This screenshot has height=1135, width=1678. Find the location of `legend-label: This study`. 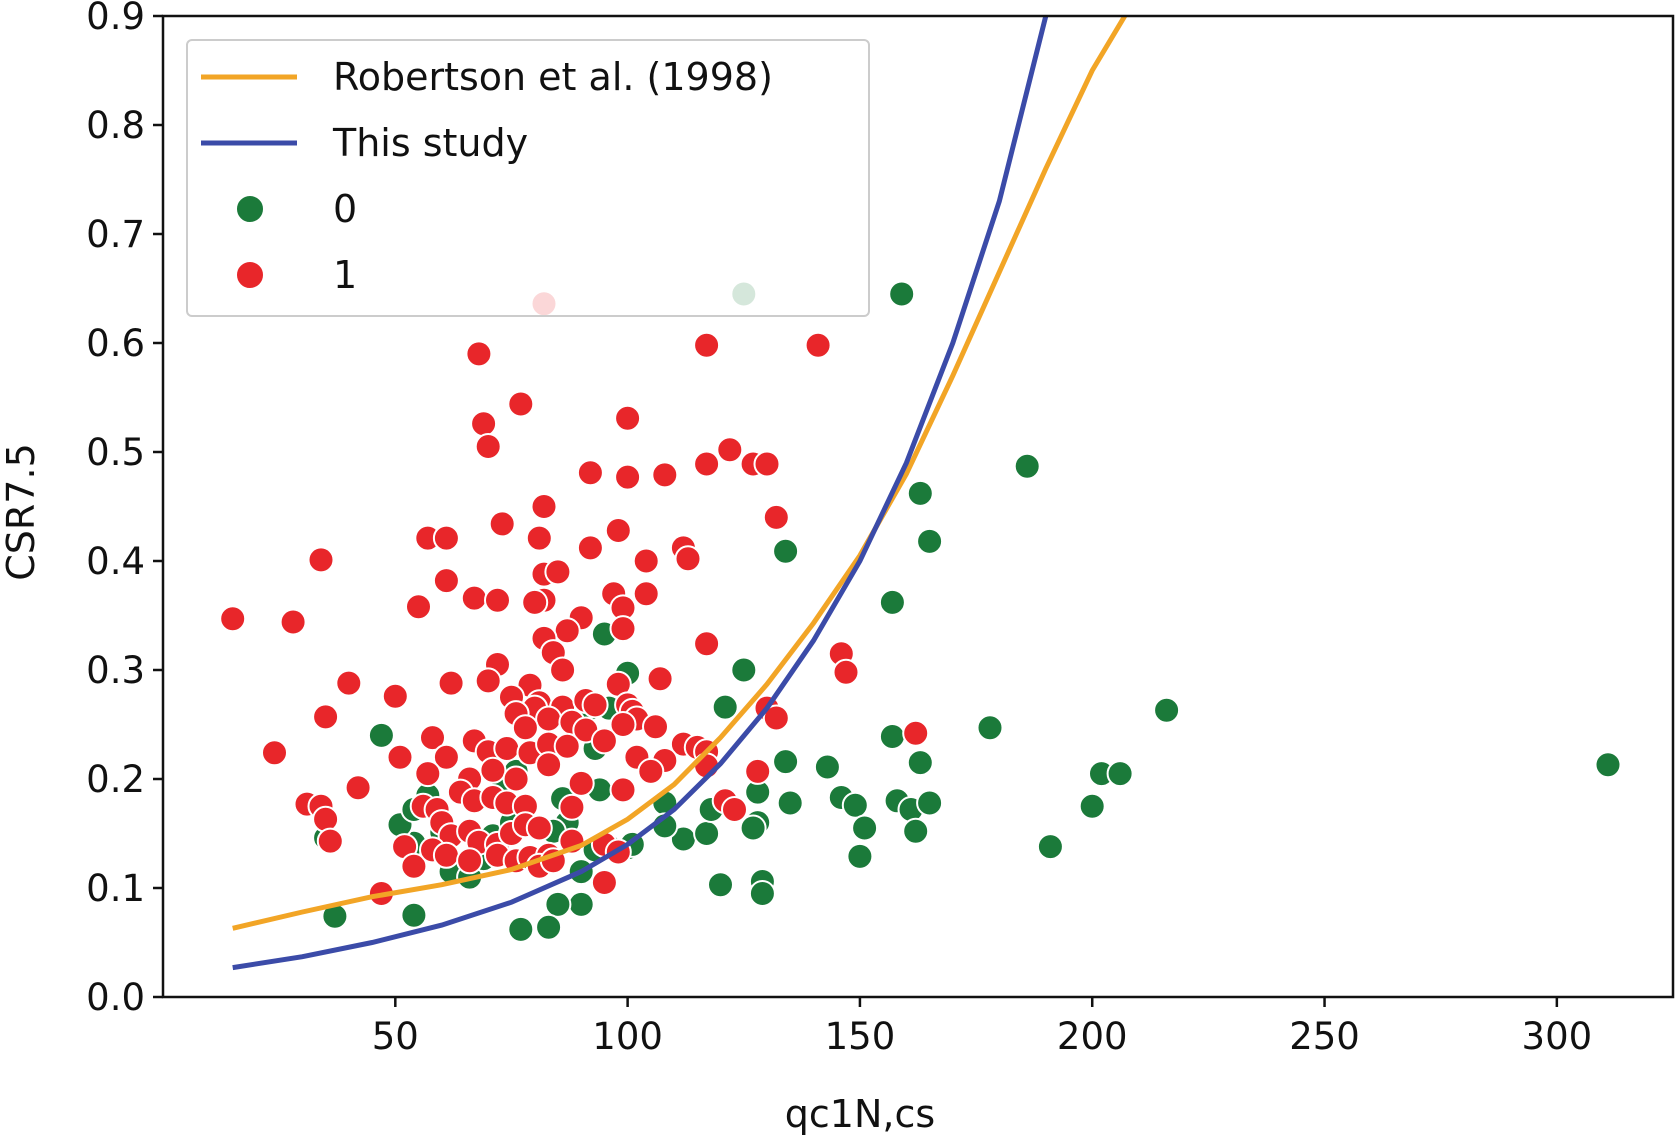

legend-label: This study is located at coordinates (430, 143).